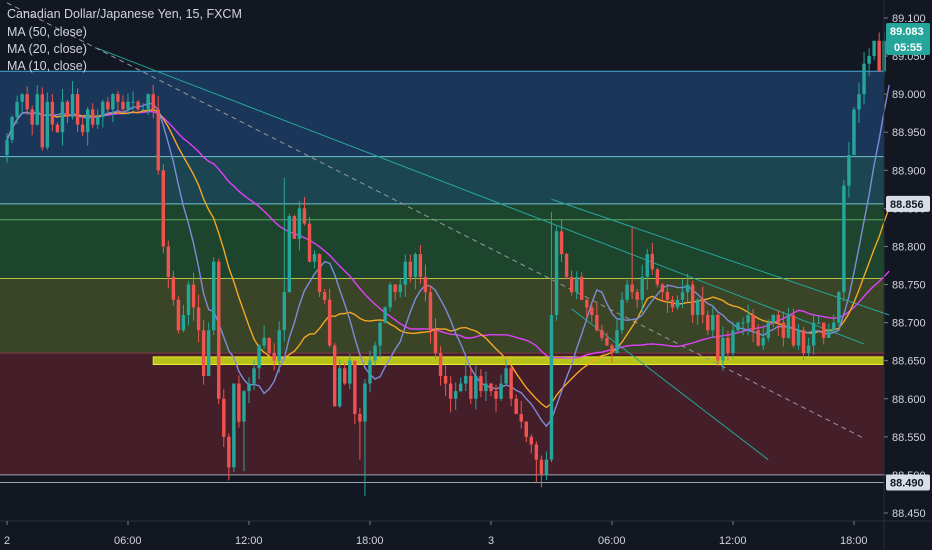 This screenshot has width=932, height=550. Describe the element at coordinates (518, 360) in the screenshot. I see `support-band` at that location.